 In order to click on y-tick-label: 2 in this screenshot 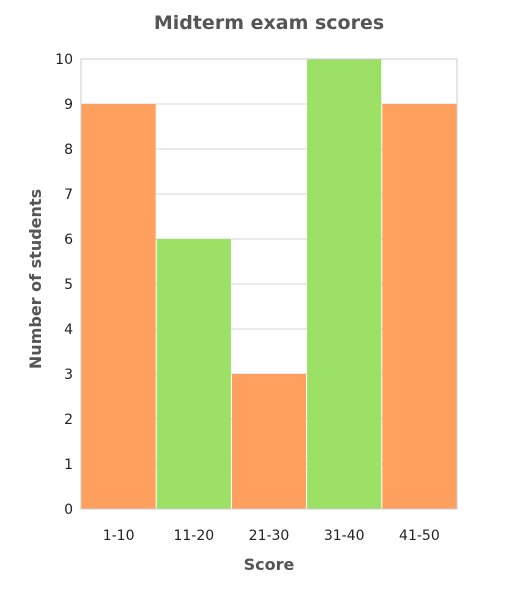, I will do `click(68, 420)`.